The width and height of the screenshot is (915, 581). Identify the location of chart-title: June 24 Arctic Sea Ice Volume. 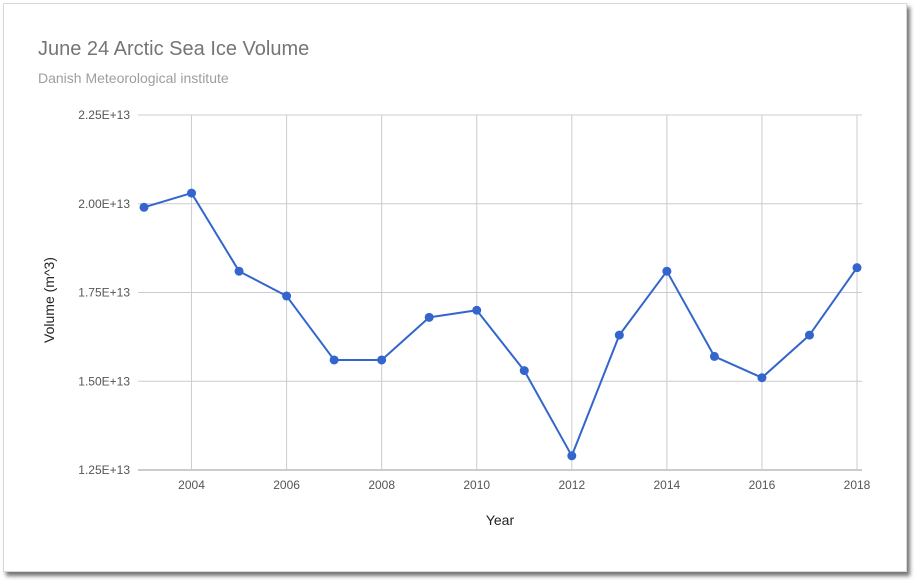
(174, 49).